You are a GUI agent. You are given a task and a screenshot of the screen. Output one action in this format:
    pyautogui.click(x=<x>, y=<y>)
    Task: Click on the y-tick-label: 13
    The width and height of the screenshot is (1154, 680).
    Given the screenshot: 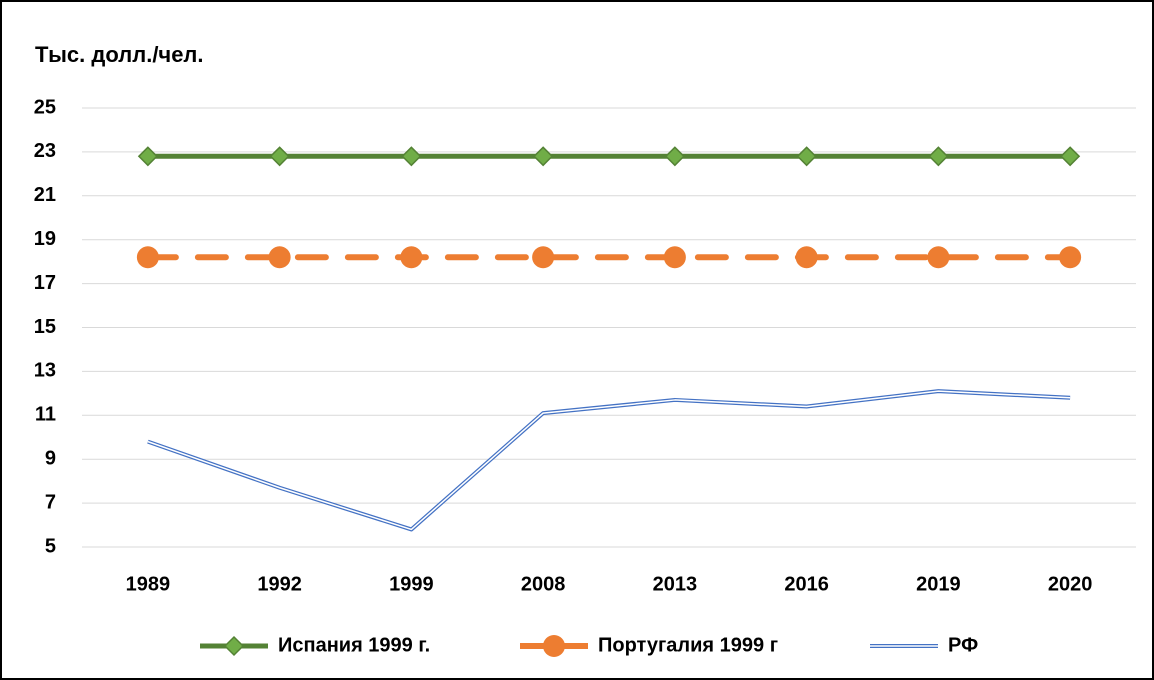 What is the action you would take?
    pyautogui.click(x=45, y=371)
    